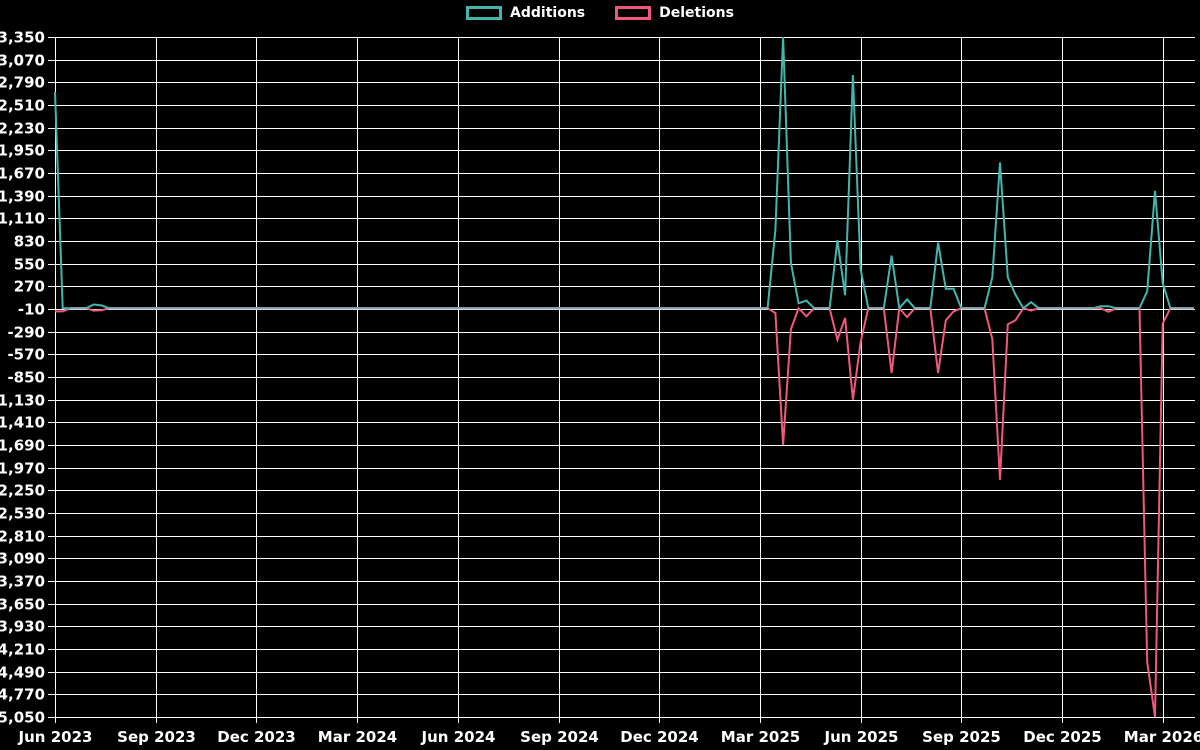 The image size is (1200, 750). I want to click on x-tick-label: Jun 2024, so click(458, 737).